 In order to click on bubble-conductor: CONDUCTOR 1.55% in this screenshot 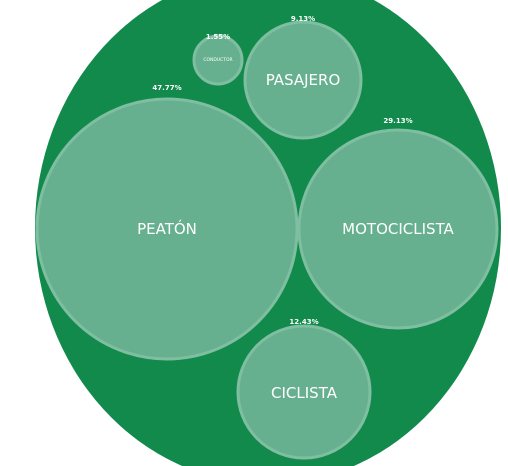, I will do `click(218, 59)`.